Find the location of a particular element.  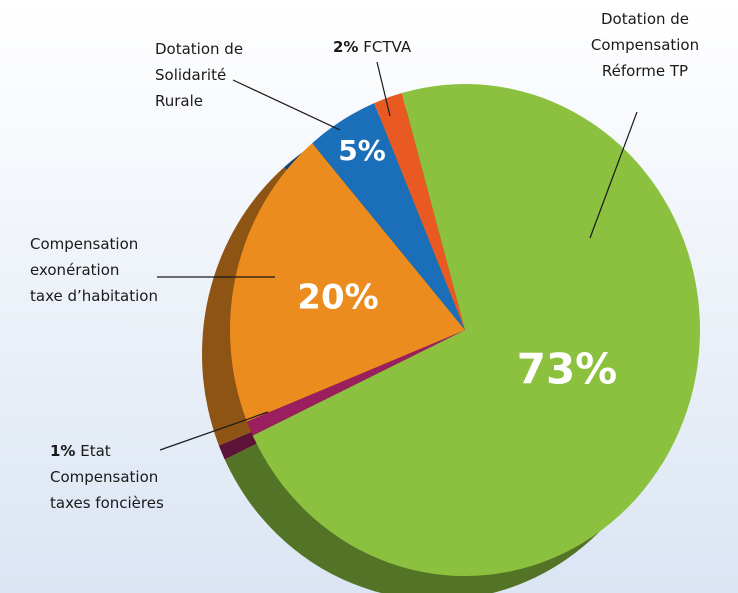

slice-percent: 1% is located at coordinates (63, 451).